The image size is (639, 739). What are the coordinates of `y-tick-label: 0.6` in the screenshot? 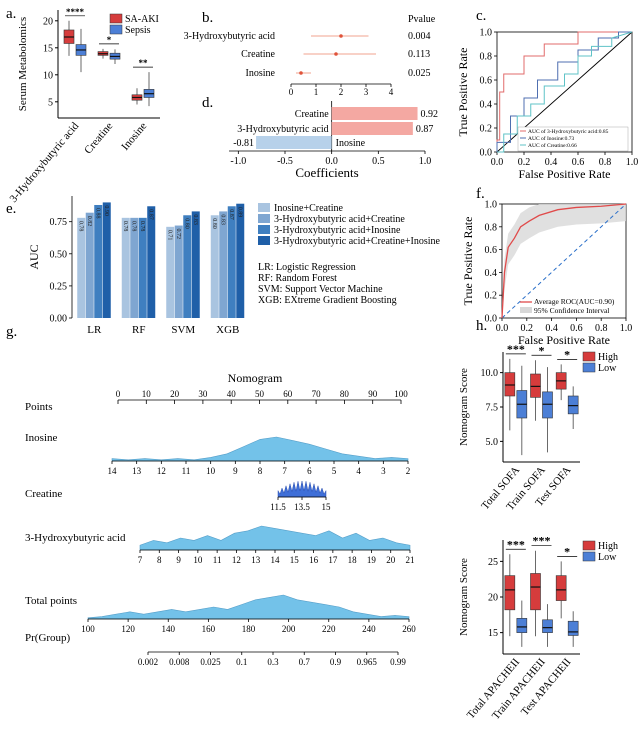 It's located at (486, 81).